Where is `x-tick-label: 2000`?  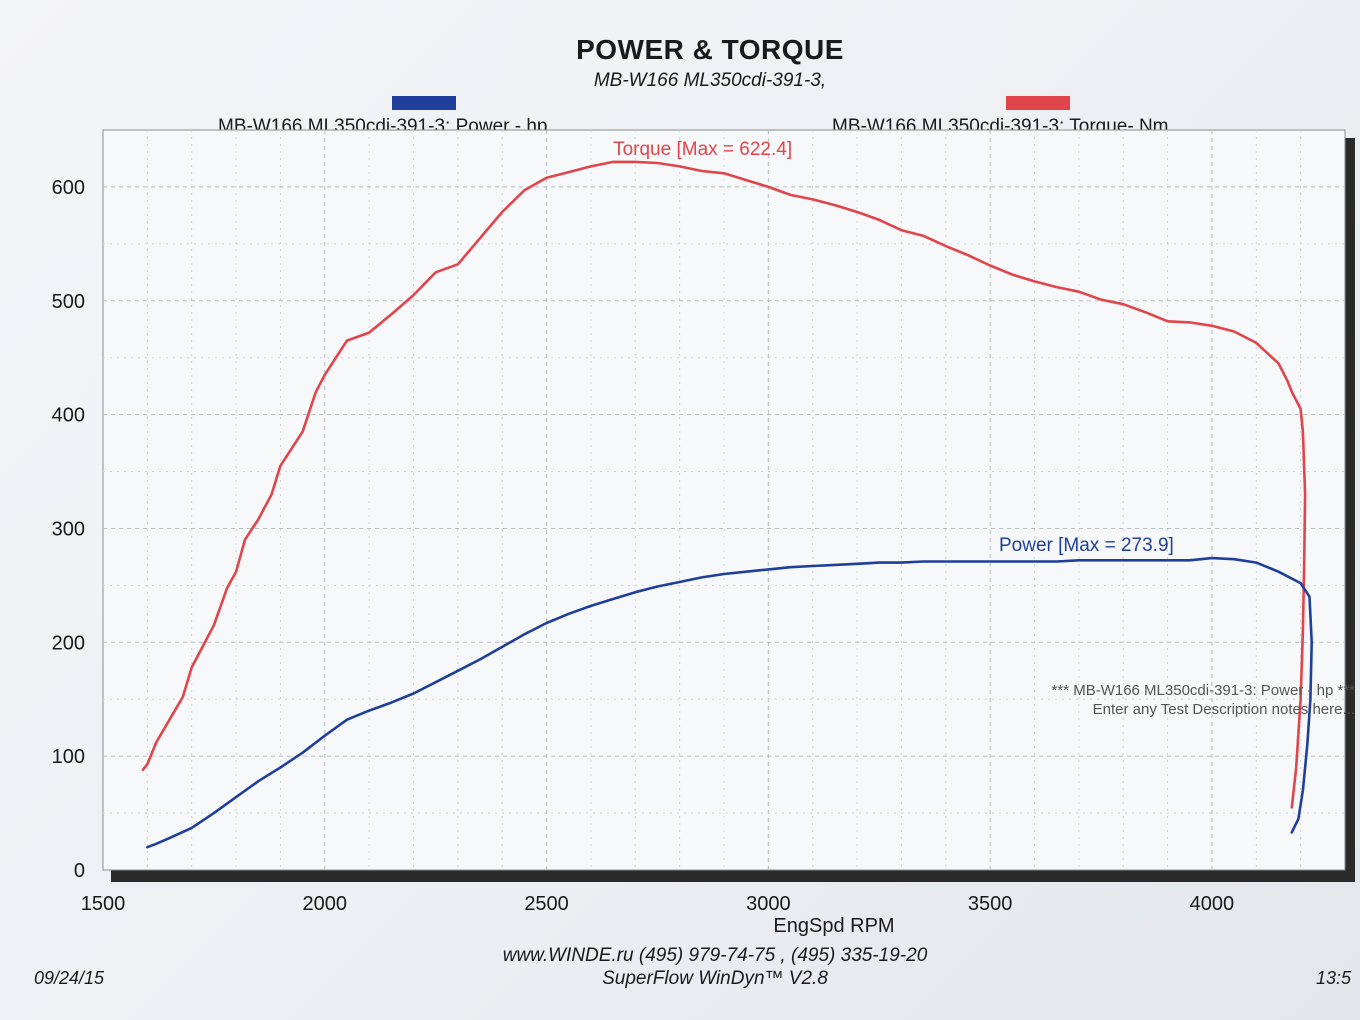
x-tick-label: 2000 is located at coordinates (325, 904).